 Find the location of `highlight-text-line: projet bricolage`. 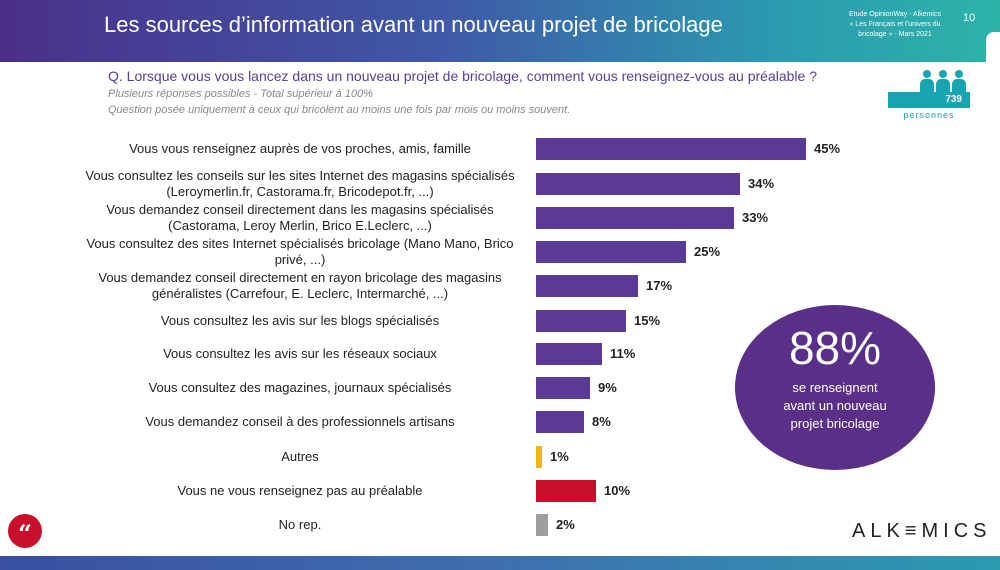

highlight-text-line: projet bricolage is located at coordinates (835, 423).